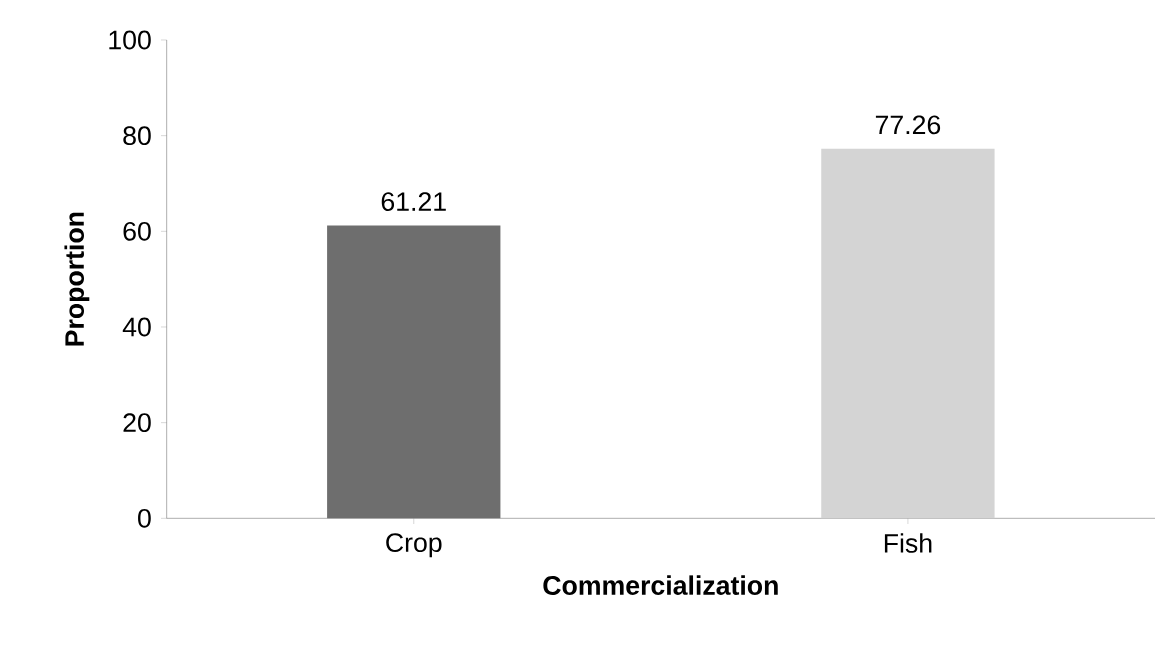 The height and width of the screenshot is (645, 1175). What do you see at coordinates (136, 327) in the screenshot?
I see `y-tick-label: 40` at bounding box center [136, 327].